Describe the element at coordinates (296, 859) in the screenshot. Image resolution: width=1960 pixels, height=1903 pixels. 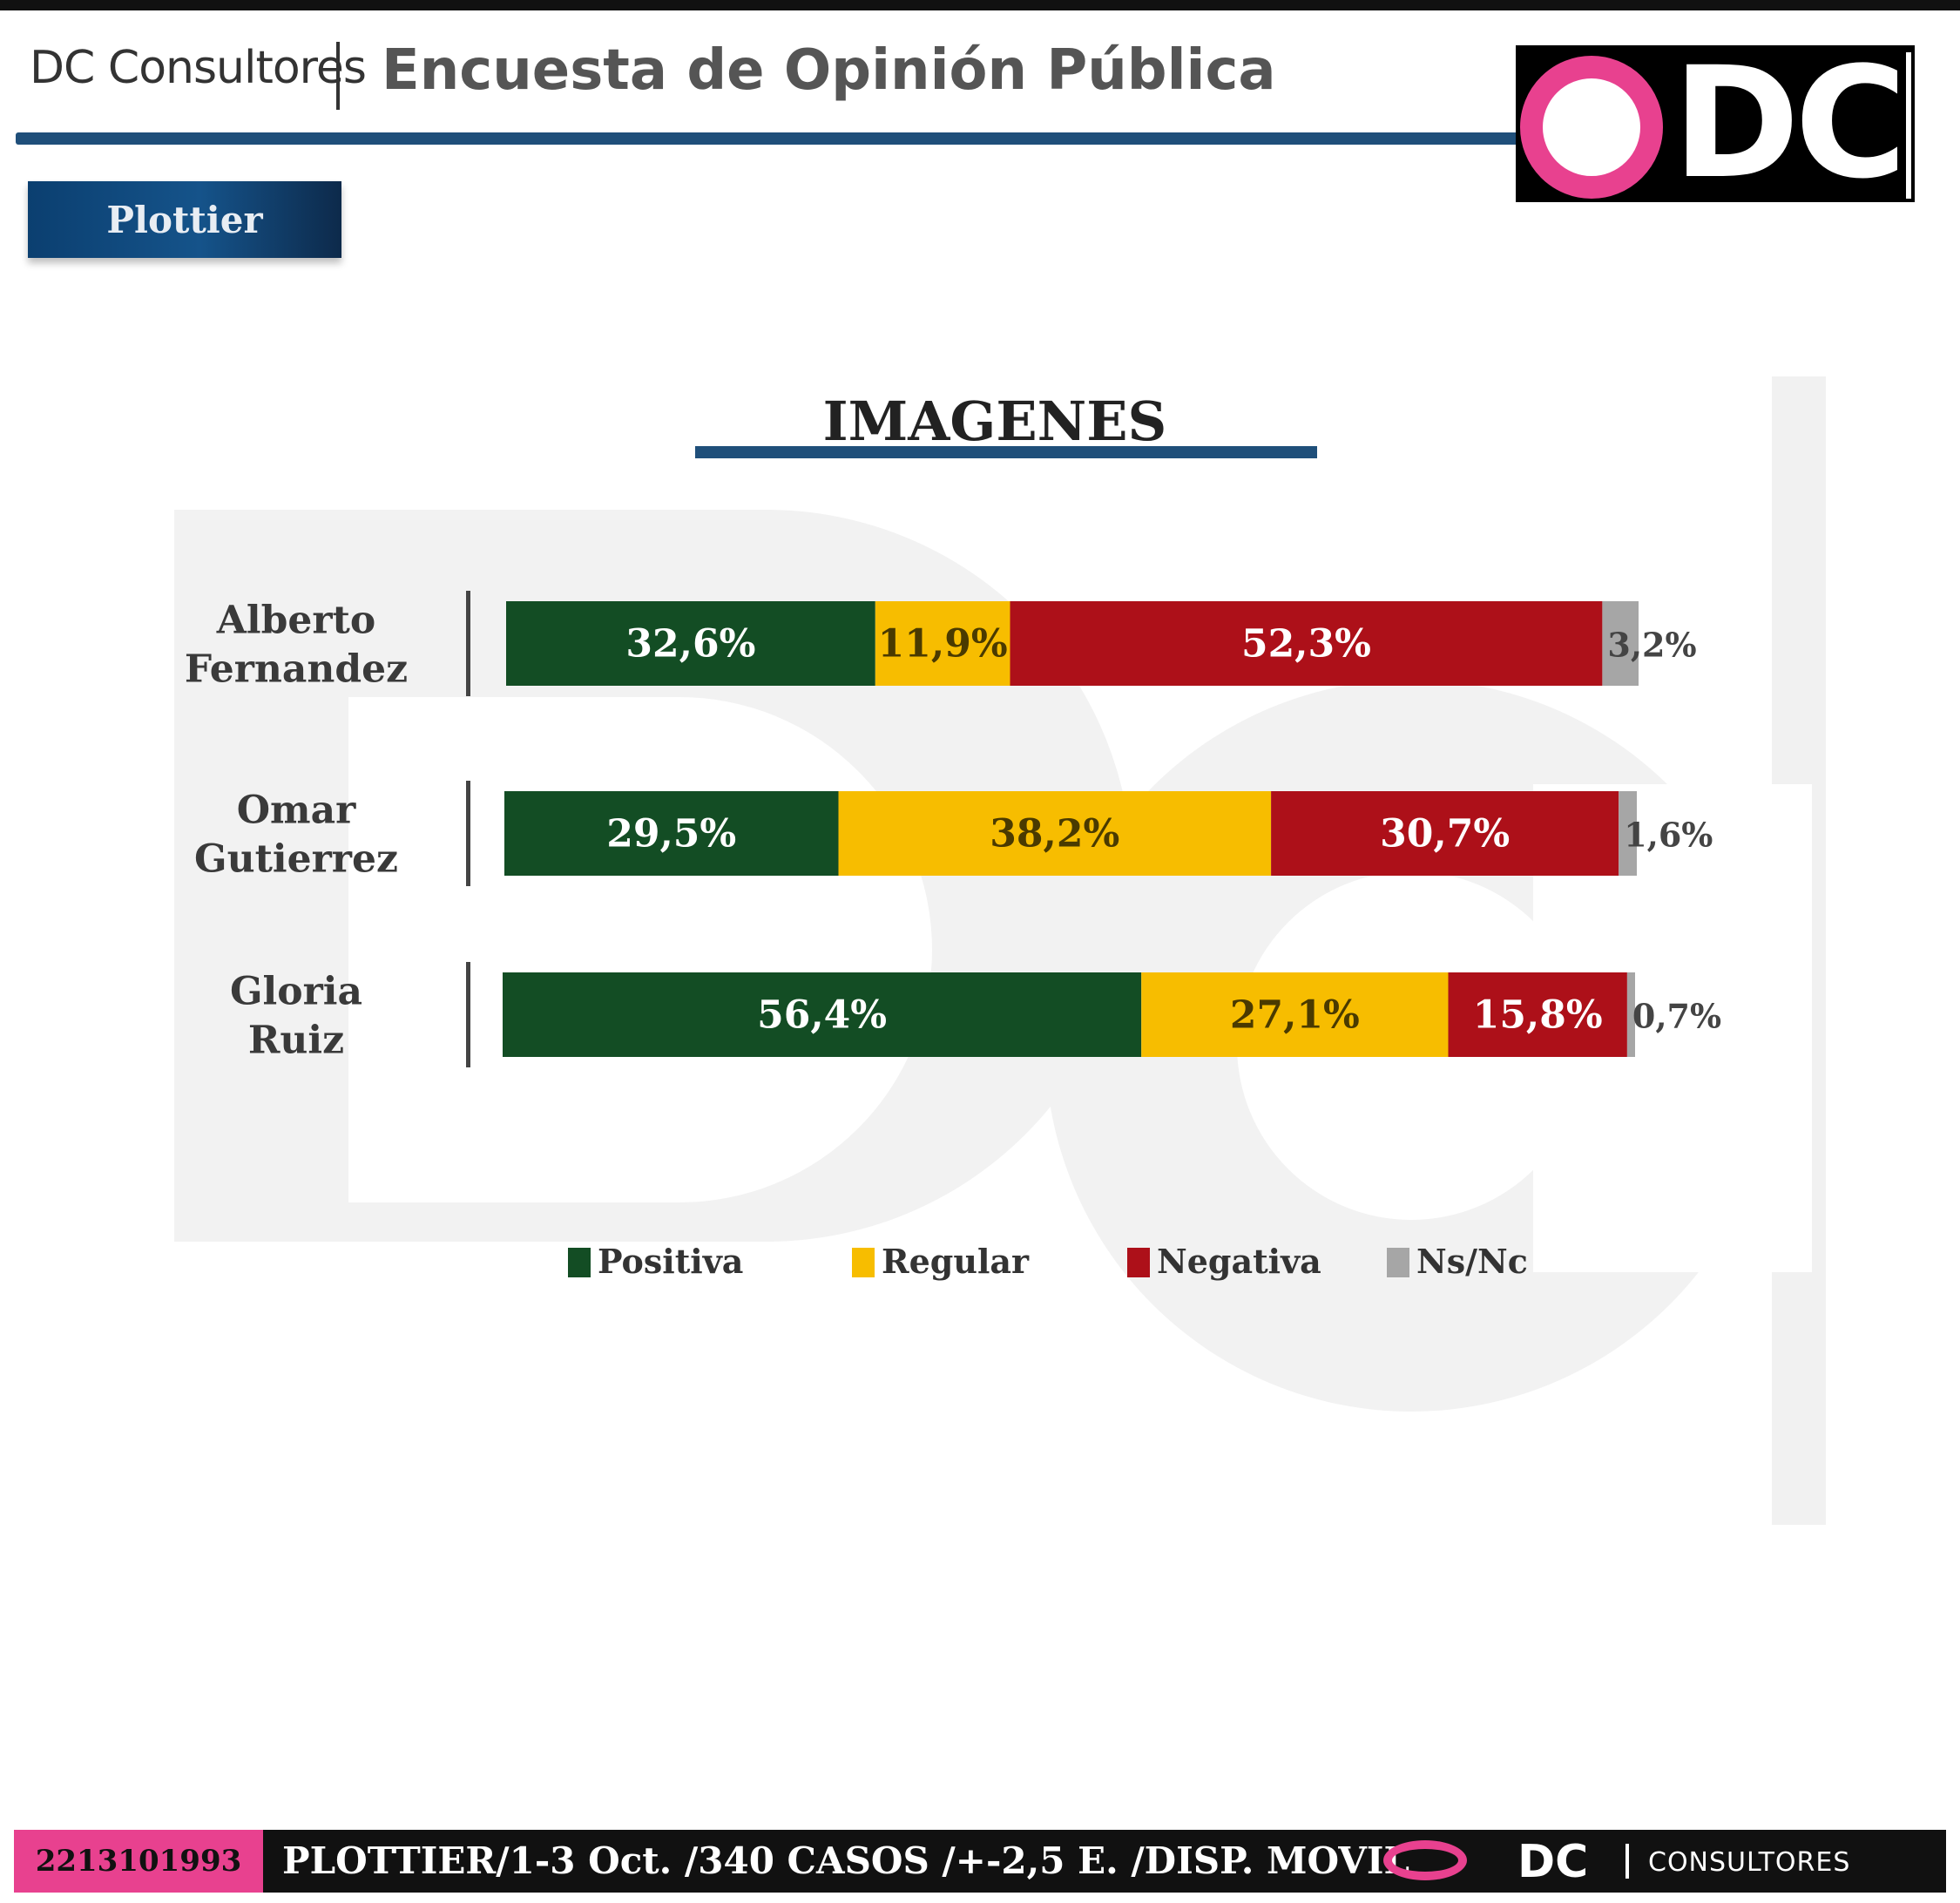
I see `category-label-line: Gutierrez` at that location.